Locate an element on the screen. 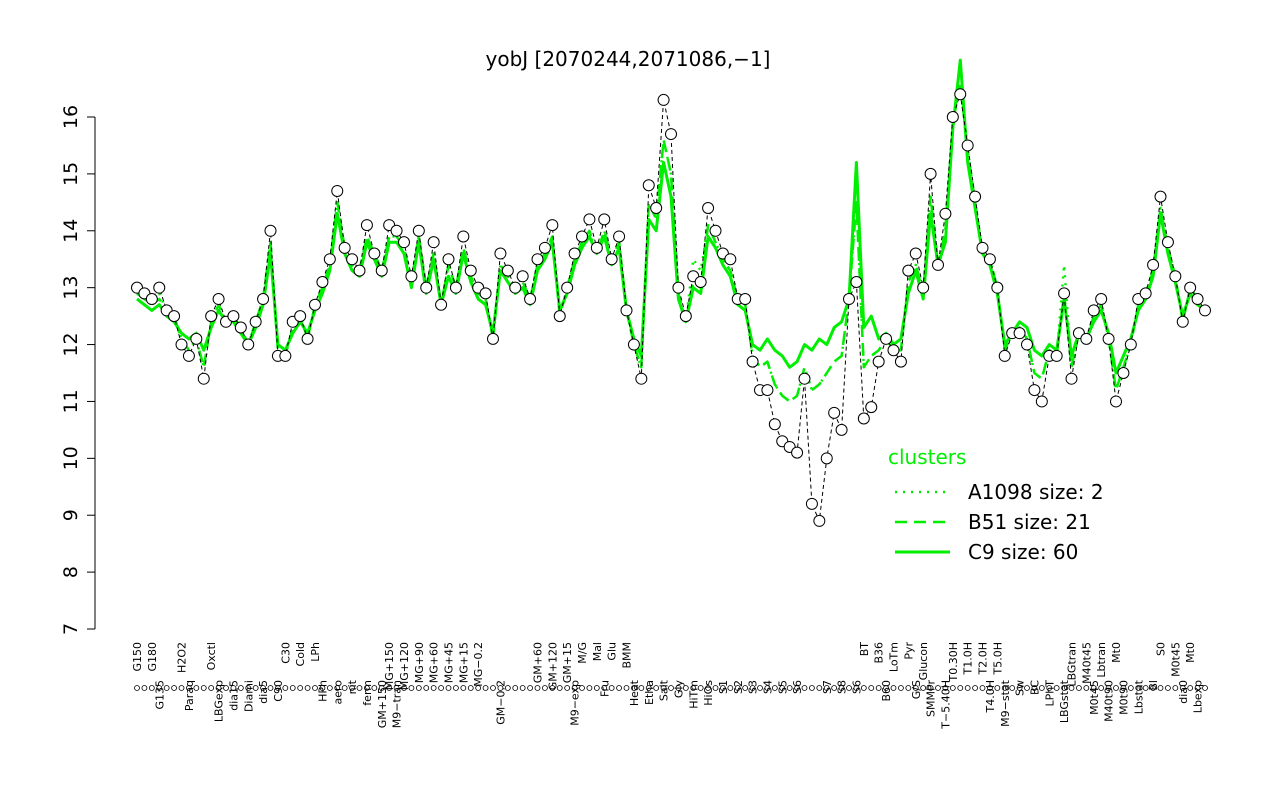  x-tick-label: Mt0 is located at coordinates (1190, 652).